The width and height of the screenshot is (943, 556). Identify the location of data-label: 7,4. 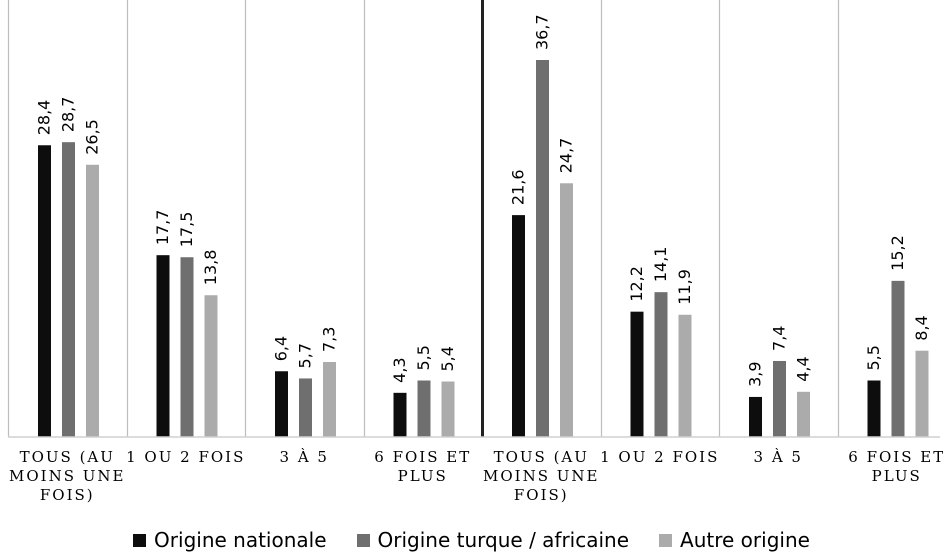
(779, 338).